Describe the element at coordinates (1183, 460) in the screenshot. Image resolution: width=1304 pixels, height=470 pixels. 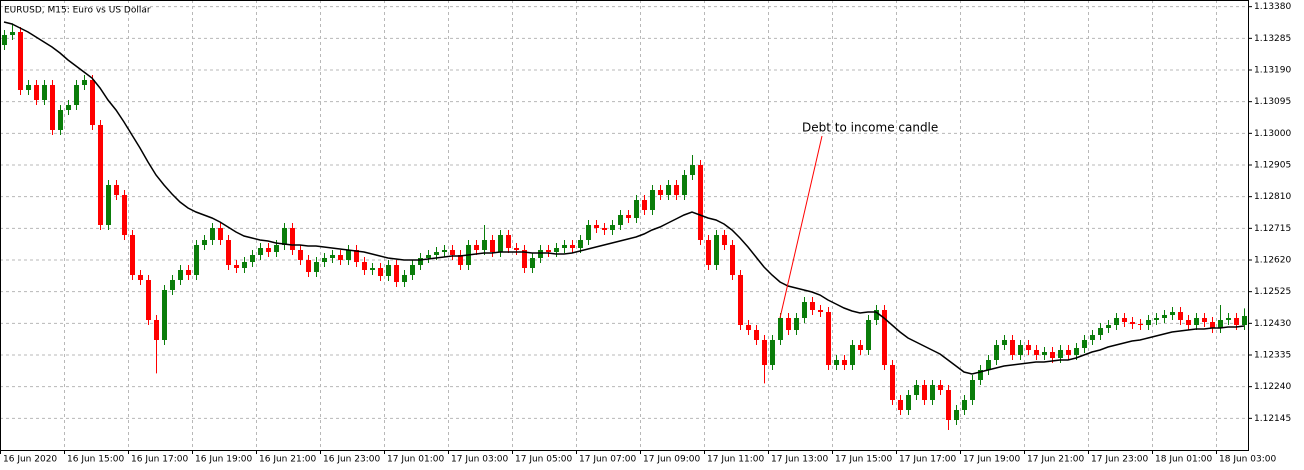
I see `x-tick-label: 18 Jun 01:00` at that location.